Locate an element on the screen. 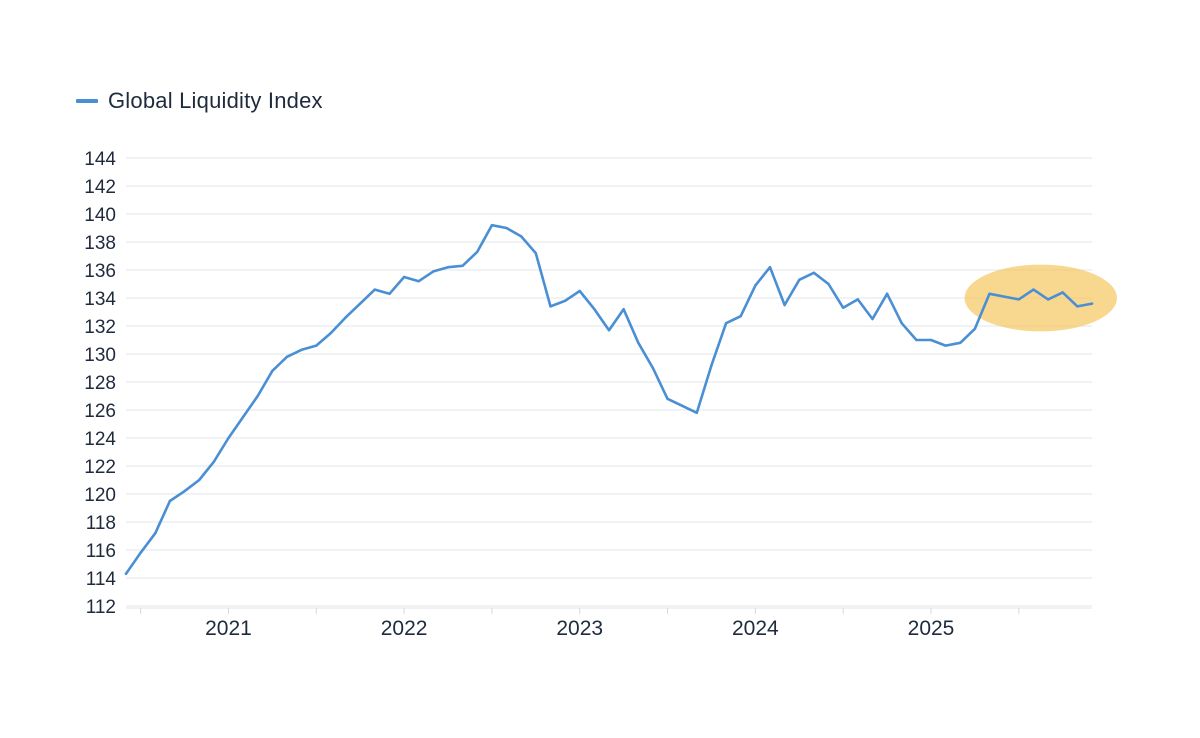 This screenshot has width=1200, height=738. y-tick-label: 130 is located at coordinates (100, 355).